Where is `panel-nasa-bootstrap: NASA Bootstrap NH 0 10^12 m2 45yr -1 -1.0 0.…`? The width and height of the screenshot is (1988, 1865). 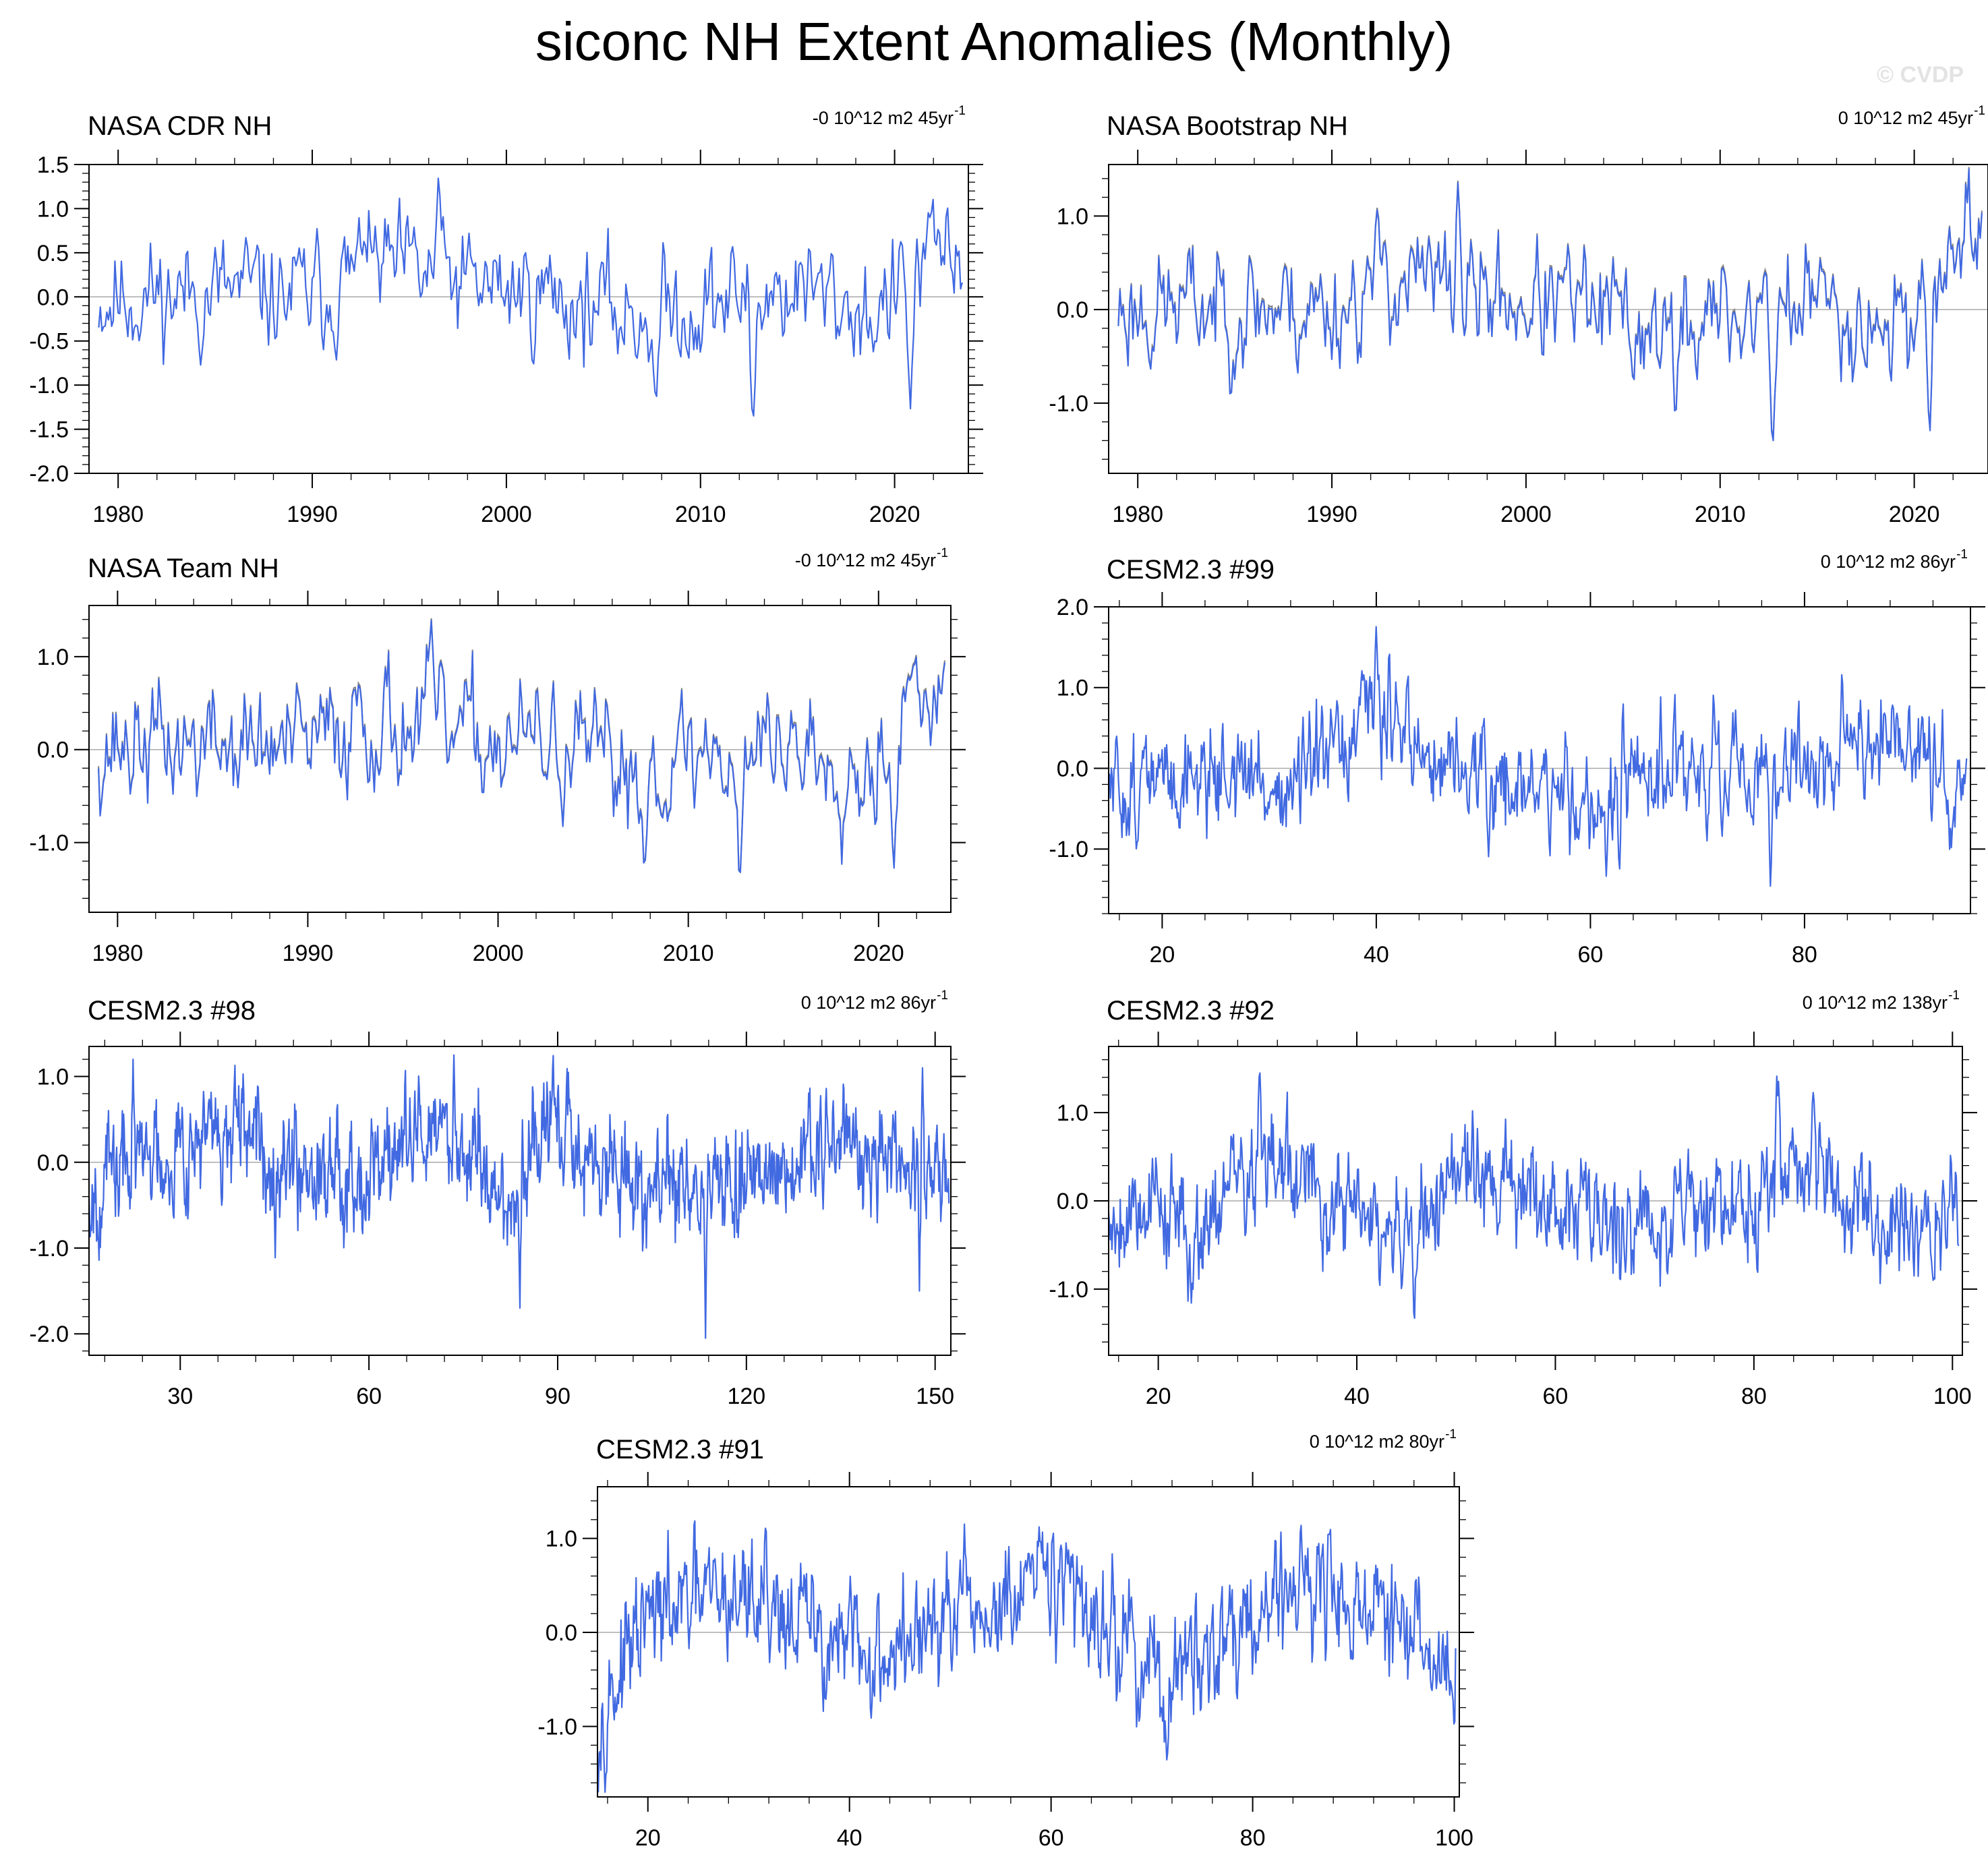
panel-nasa-bootstrap: NASA Bootstrap NH 0 10^12 m2 45yr -1 -1.0 0.… is located at coordinates (1519, 316).